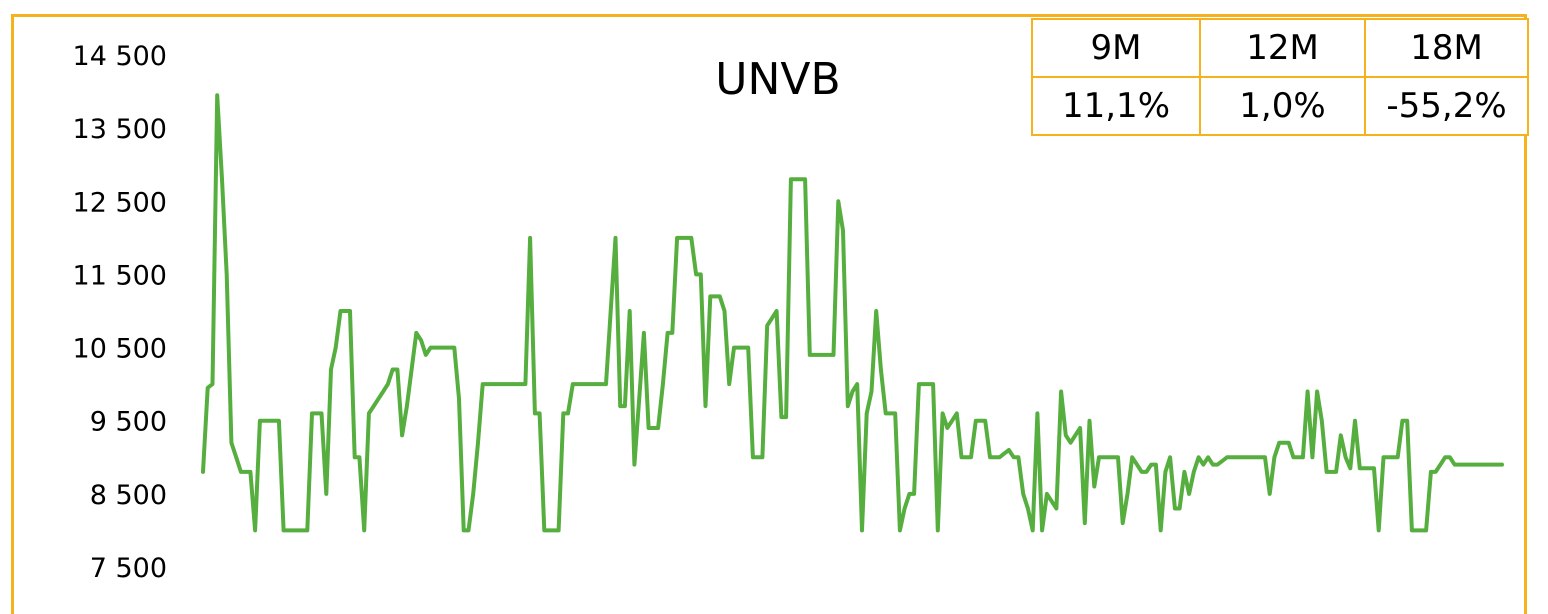 The height and width of the screenshot is (614, 1548). Describe the element at coordinates (1116, 48) in the screenshot. I see `period-header-9m: 9M` at that location.